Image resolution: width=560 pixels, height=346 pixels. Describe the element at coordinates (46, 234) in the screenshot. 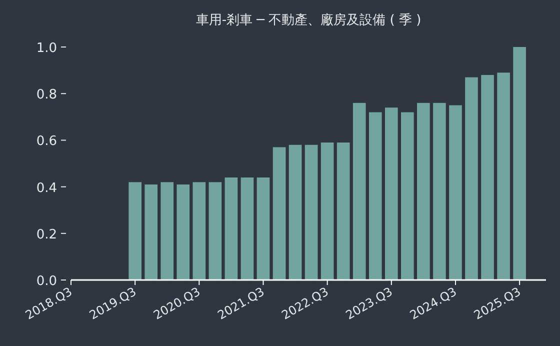

I see `y-tick-label: 0.2` at that location.